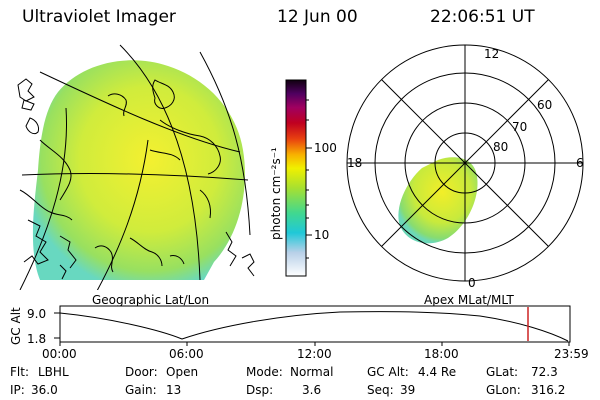 The width and height of the screenshot is (600, 400). I want to click on colorbar-tick-10: 10, so click(322, 235).